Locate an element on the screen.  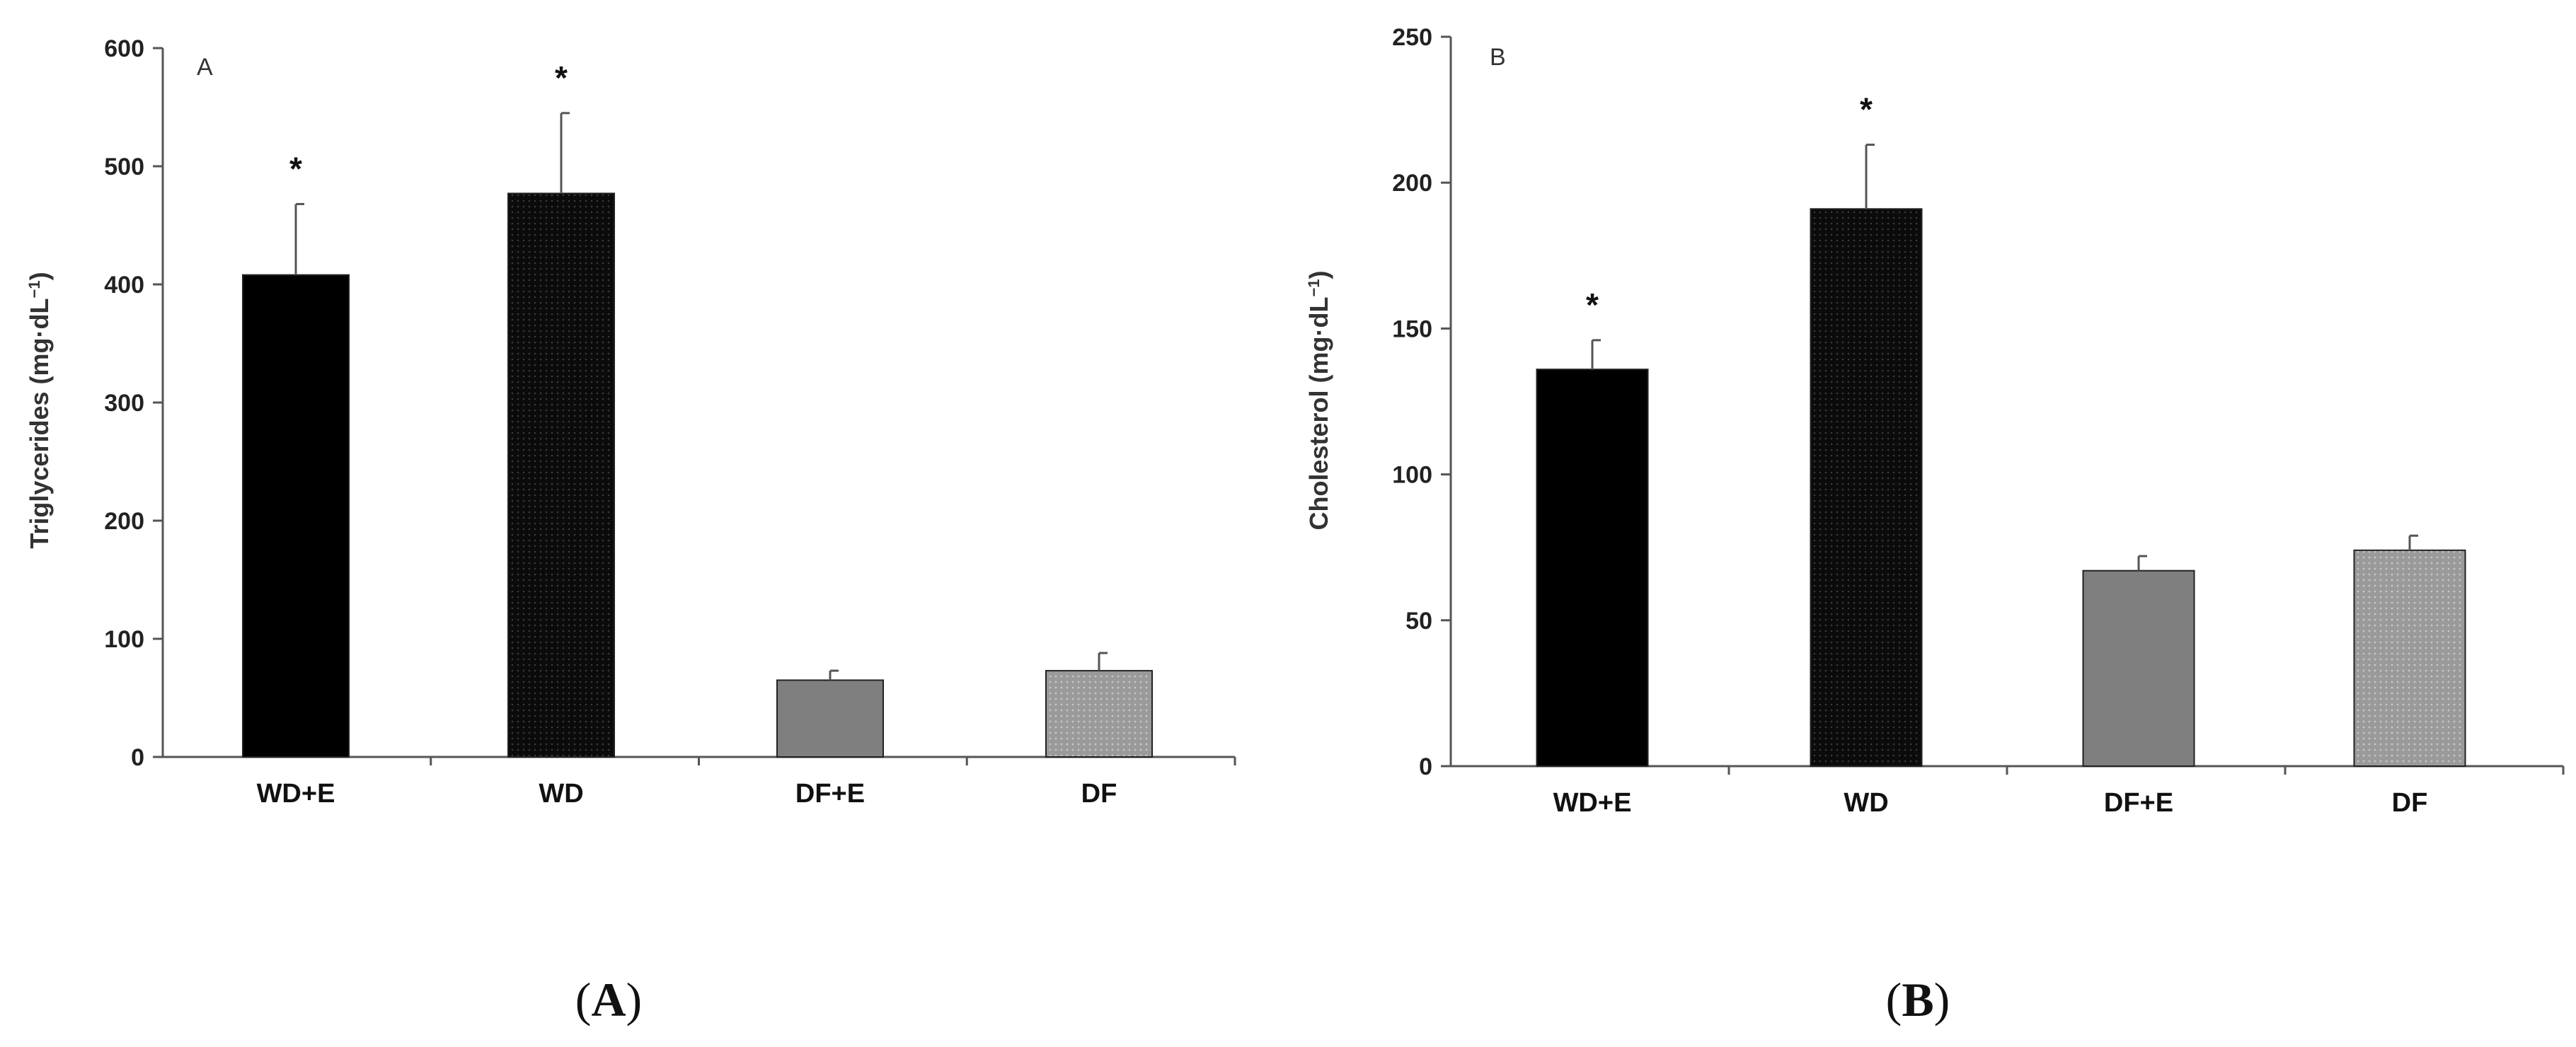
panel-b-caption: (B) is located at coordinates (1918, 999).